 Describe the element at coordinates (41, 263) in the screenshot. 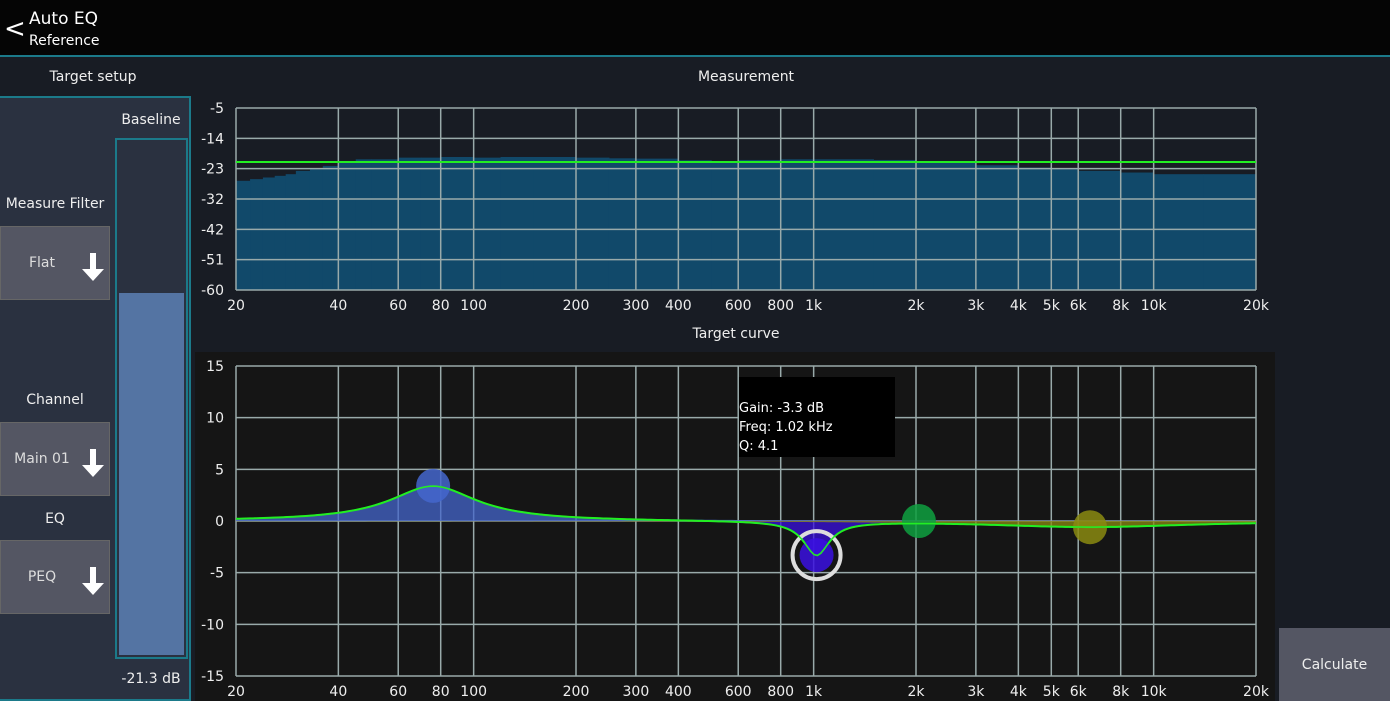

I see `measure-filter-value: Flat` at that location.